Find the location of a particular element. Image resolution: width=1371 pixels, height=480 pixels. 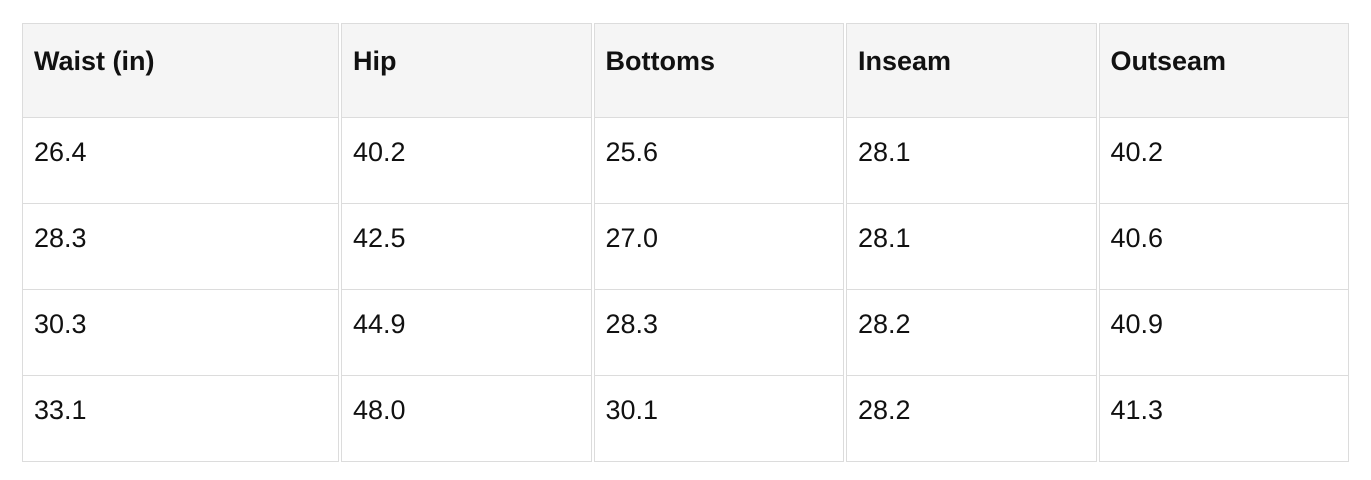

table-cell: 48.0 is located at coordinates (466, 419).